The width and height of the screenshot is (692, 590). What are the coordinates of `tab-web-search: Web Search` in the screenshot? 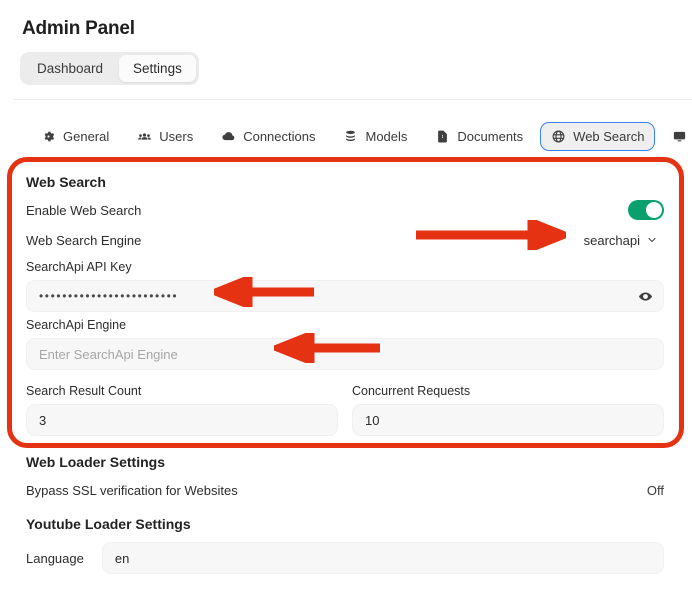 It's located at (598, 136).